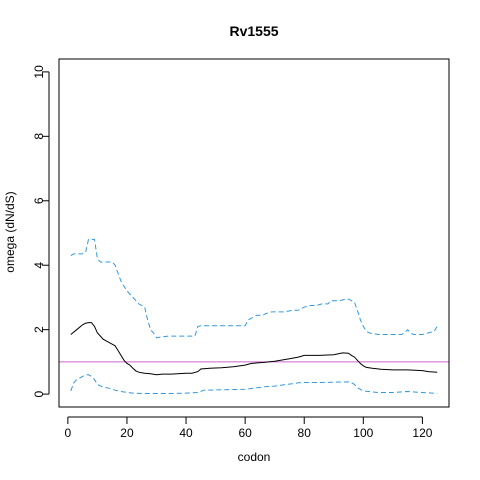 Image resolution: width=480 pixels, height=480 pixels. Describe the element at coordinates (39, 200) in the screenshot. I see `y-tick-label: 6` at that location.